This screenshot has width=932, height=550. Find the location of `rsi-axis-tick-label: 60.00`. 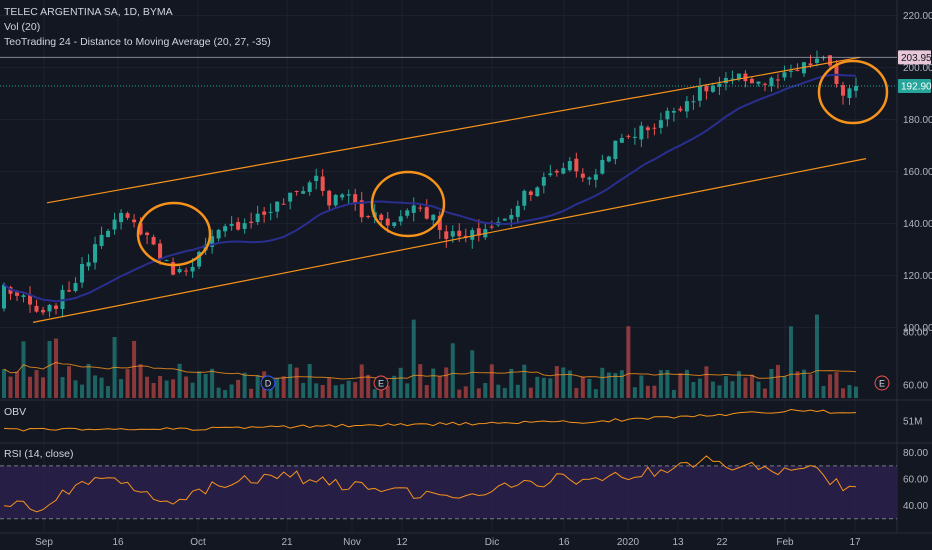

rsi-axis-tick-label: 60.00 is located at coordinates (915, 480).